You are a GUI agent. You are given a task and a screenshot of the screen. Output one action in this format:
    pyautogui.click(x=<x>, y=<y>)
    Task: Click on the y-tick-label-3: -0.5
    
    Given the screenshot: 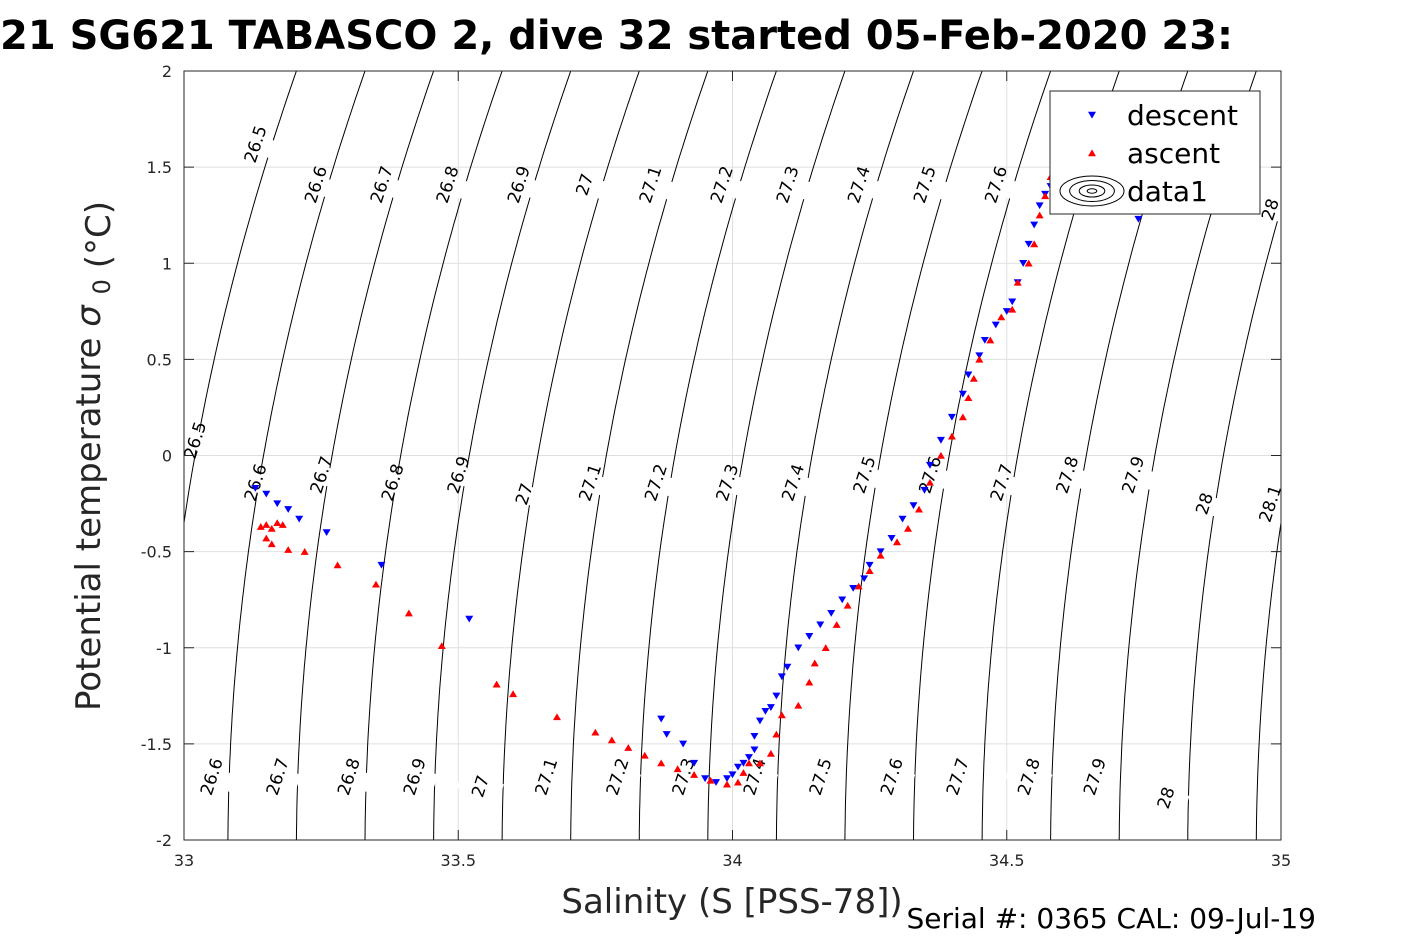 What is the action you would take?
    pyautogui.click(x=156, y=552)
    